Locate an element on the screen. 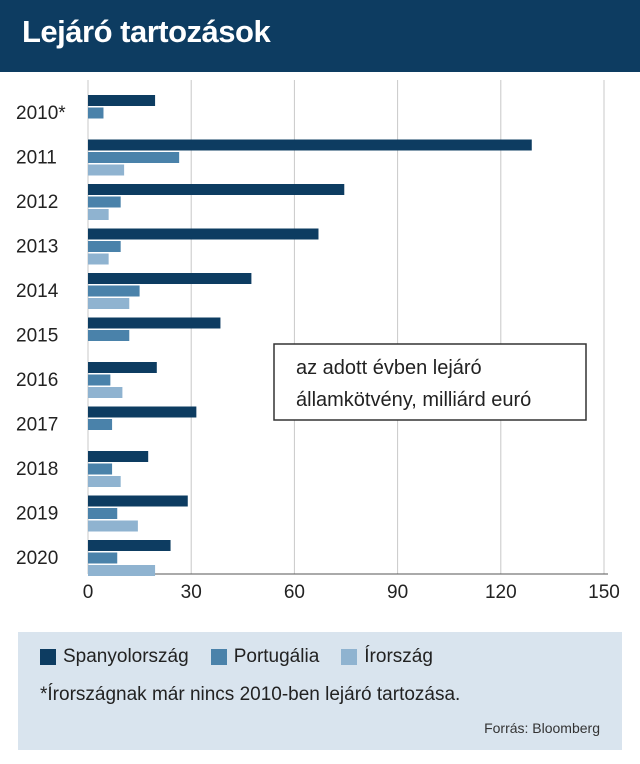 The width and height of the screenshot is (640, 764). category-label: 2012 is located at coordinates (37, 202).